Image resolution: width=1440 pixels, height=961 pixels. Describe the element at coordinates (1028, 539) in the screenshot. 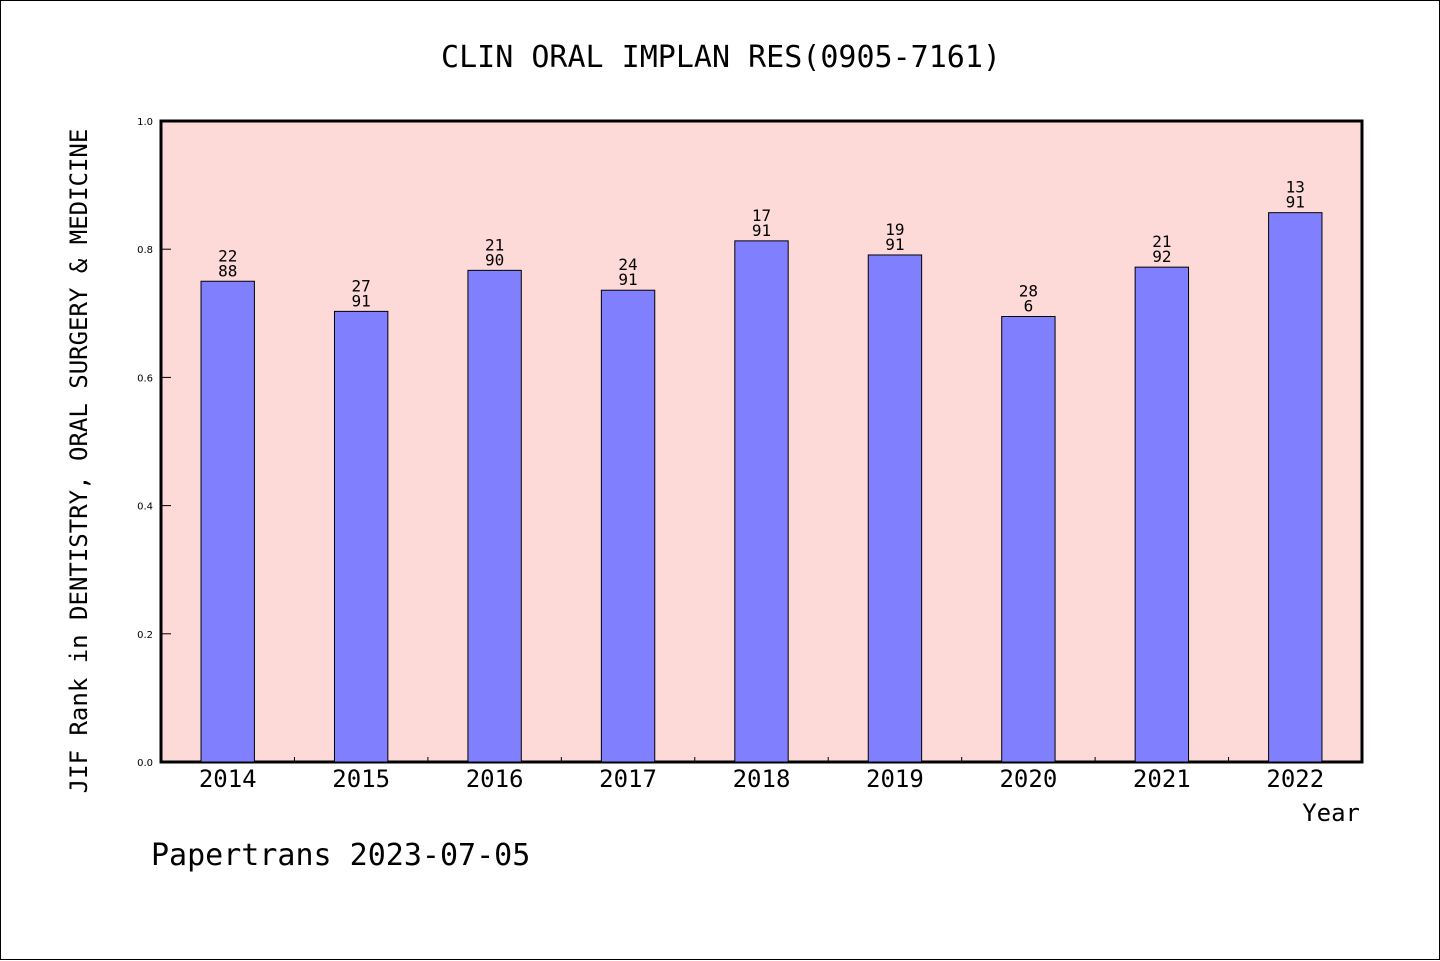

I see `bar-2020` at that location.